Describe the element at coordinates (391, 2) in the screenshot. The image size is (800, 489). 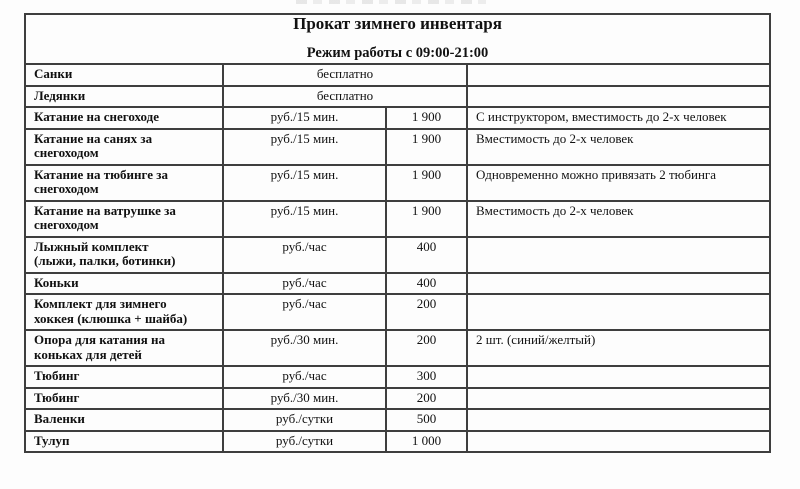
I see `cropped-text-artifact` at that location.